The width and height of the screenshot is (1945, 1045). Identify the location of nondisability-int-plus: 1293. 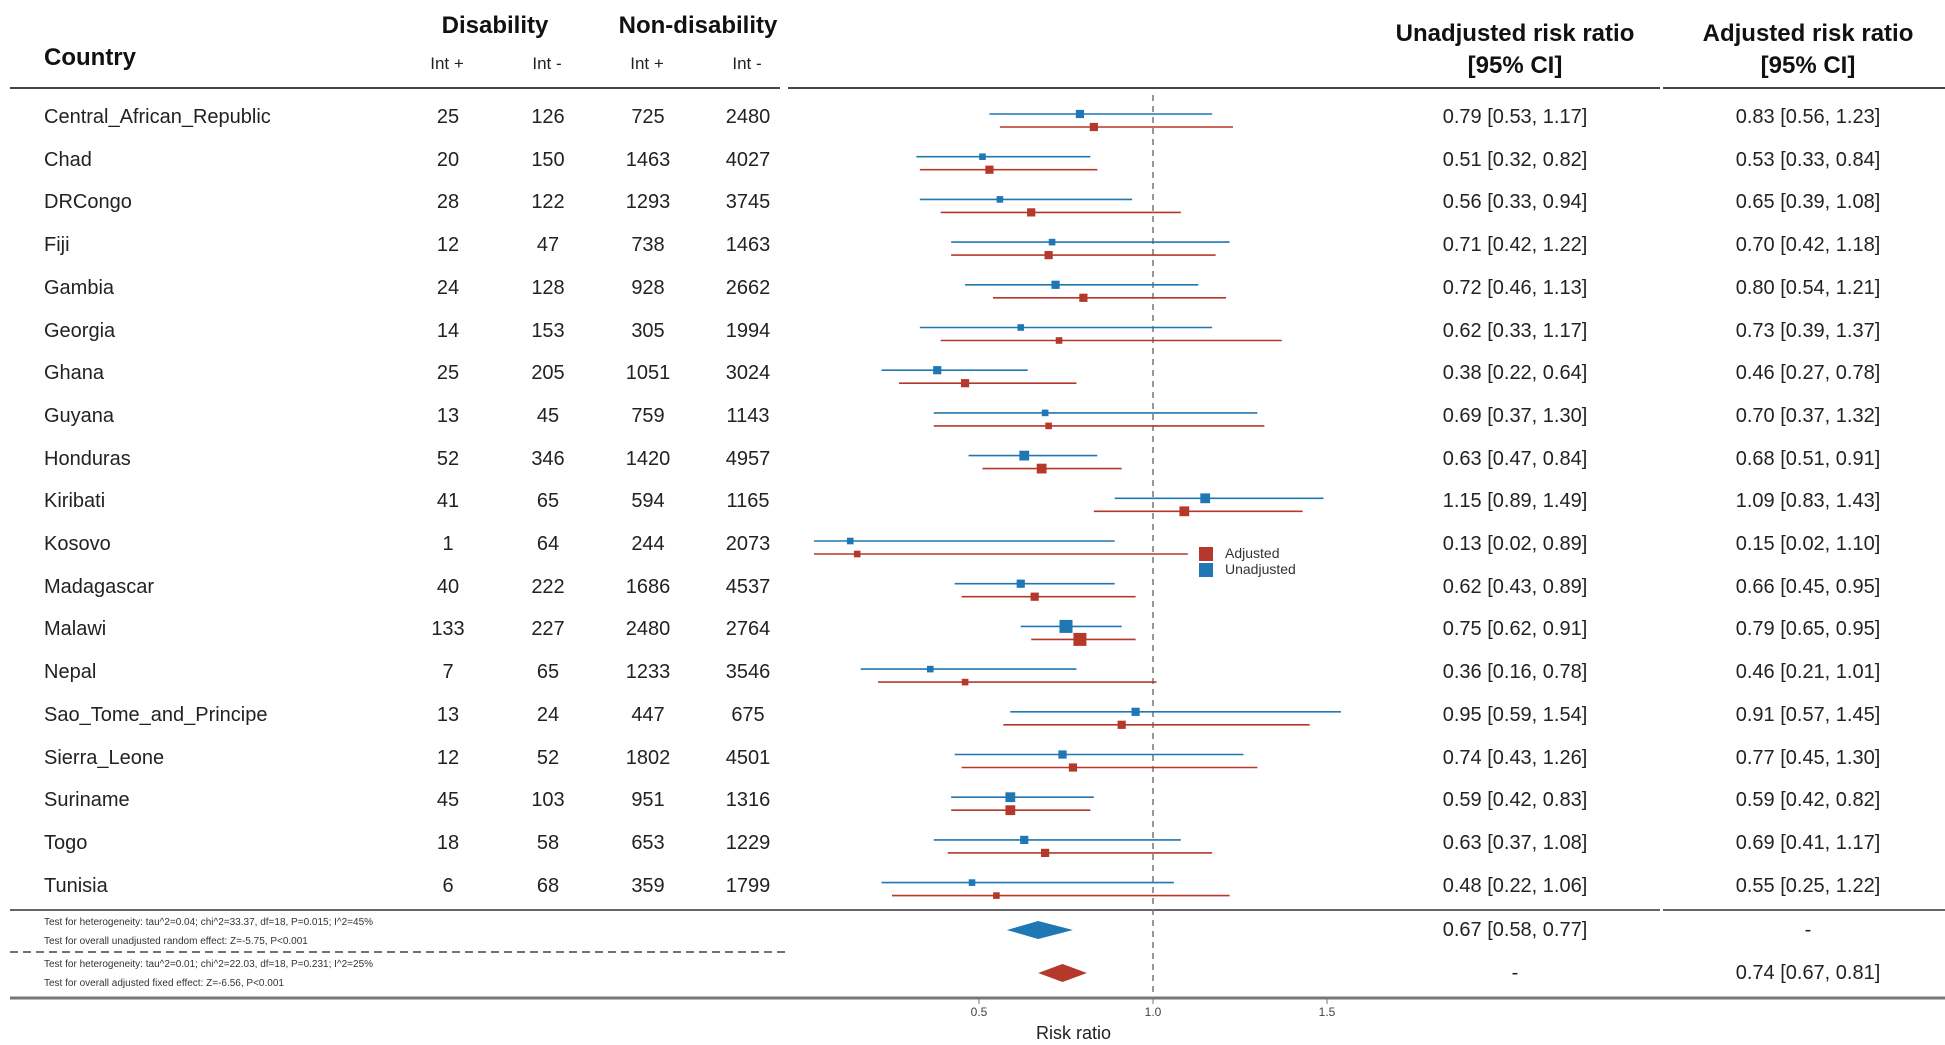
(648, 202).